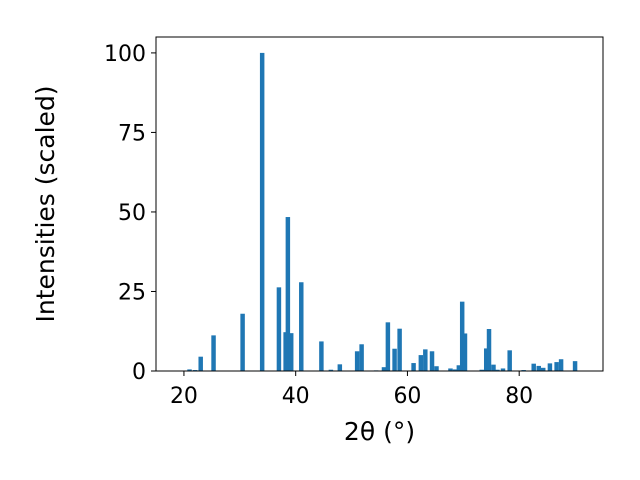 The height and width of the screenshot is (480, 640). I want to click on y-tick-label: 100, so click(125, 54).